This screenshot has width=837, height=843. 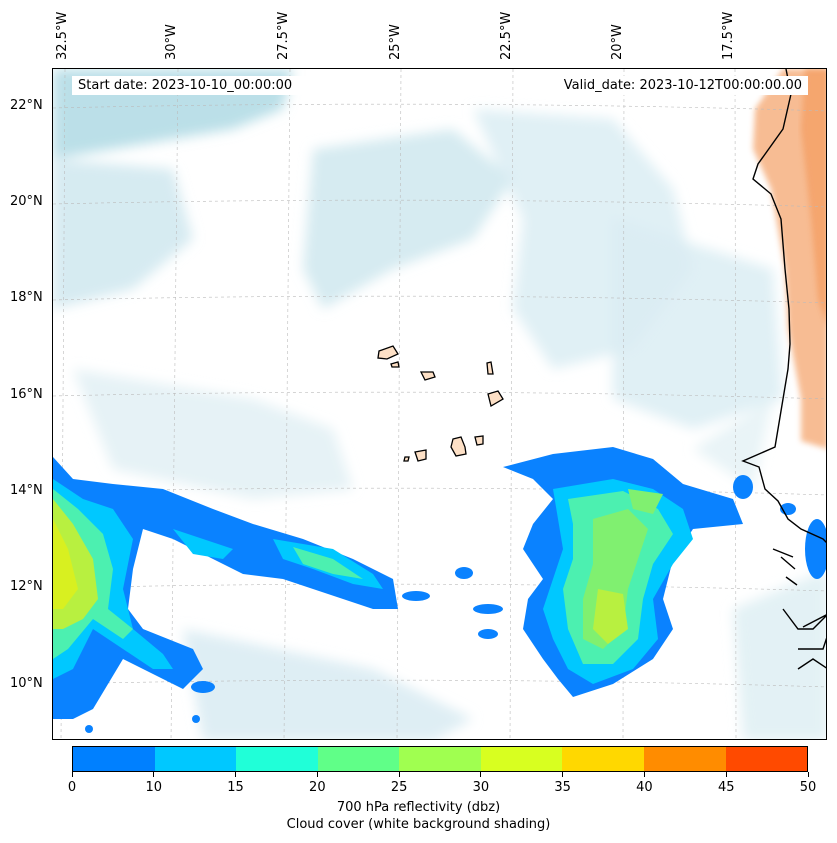 What do you see at coordinates (225, 588) in the screenshot?
I see `reflectivity-west-cluster` at bounding box center [225, 588].